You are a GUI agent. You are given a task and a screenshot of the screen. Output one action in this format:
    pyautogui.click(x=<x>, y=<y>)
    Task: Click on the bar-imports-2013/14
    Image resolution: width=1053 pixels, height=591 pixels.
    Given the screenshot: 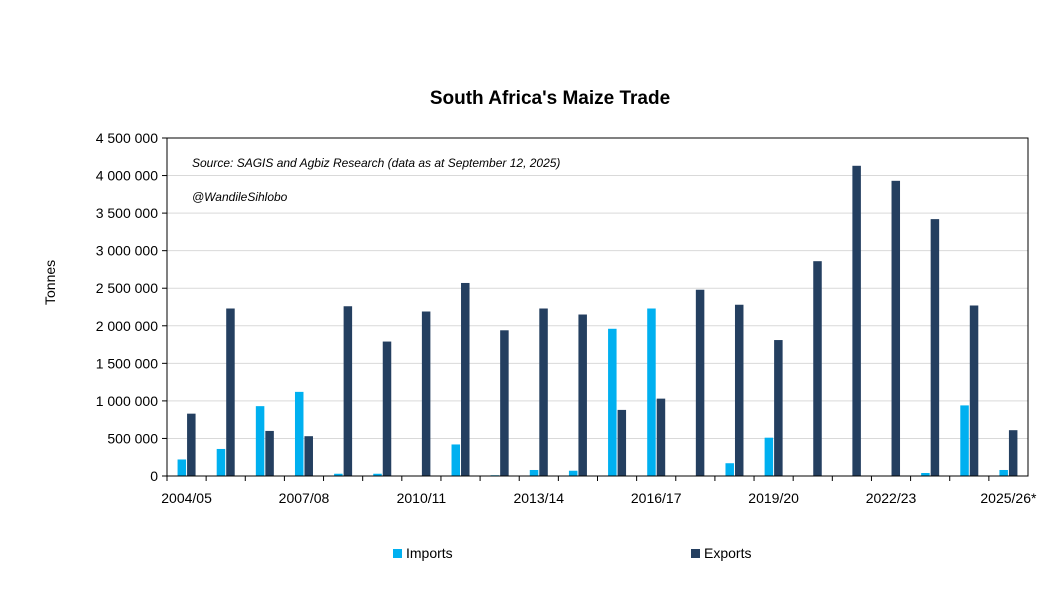 What is the action you would take?
    pyautogui.click(x=534, y=472)
    